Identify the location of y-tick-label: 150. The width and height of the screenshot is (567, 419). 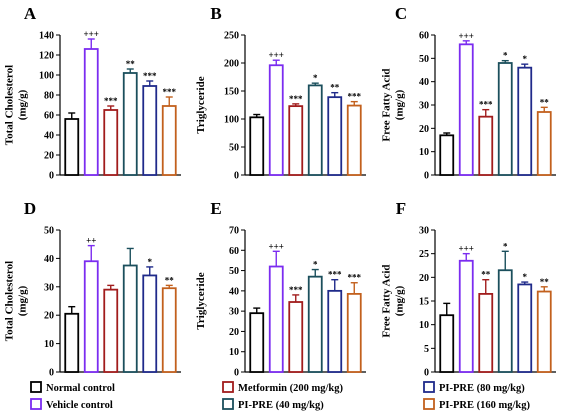
(231, 92).